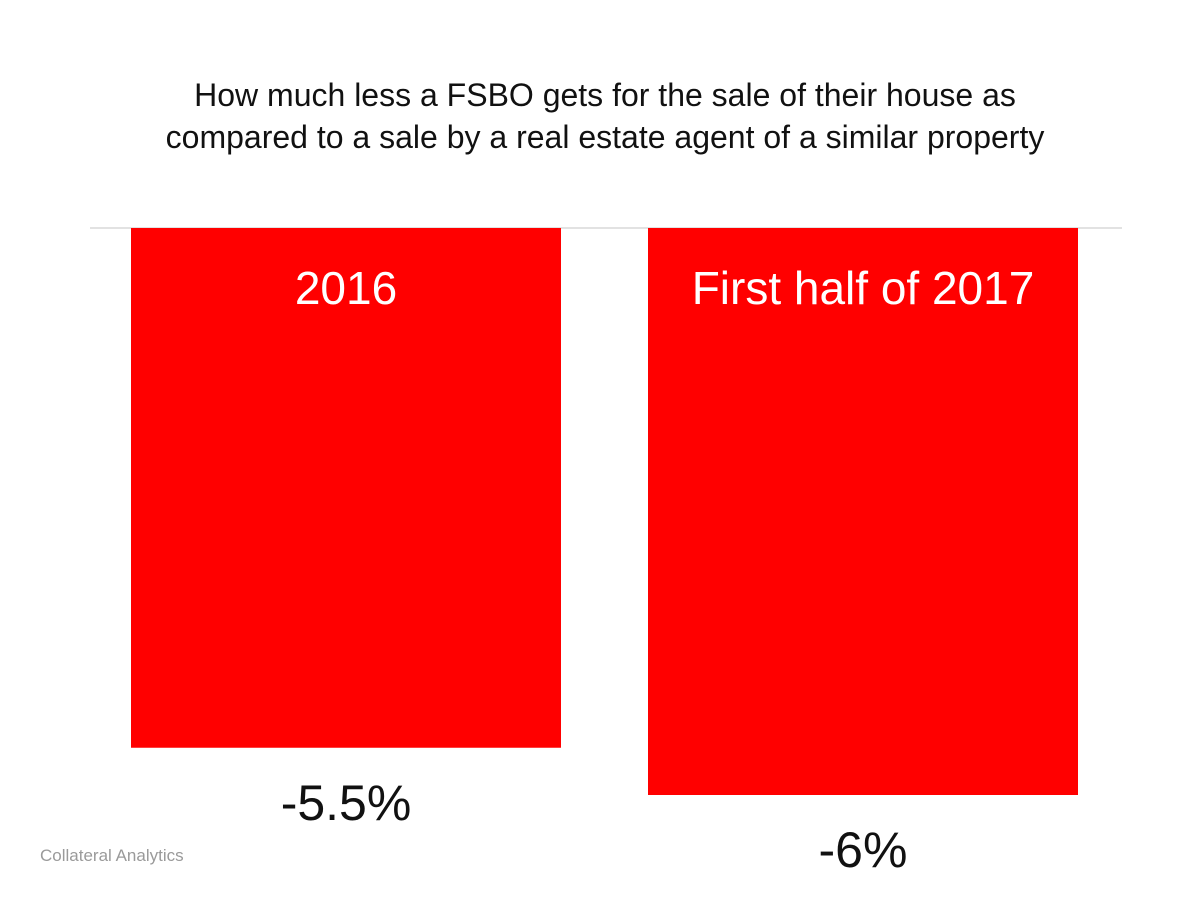 The width and height of the screenshot is (1200, 900). Describe the element at coordinates (863, 850) in the screenshot. I see `value-label-1: -6%` at that location.